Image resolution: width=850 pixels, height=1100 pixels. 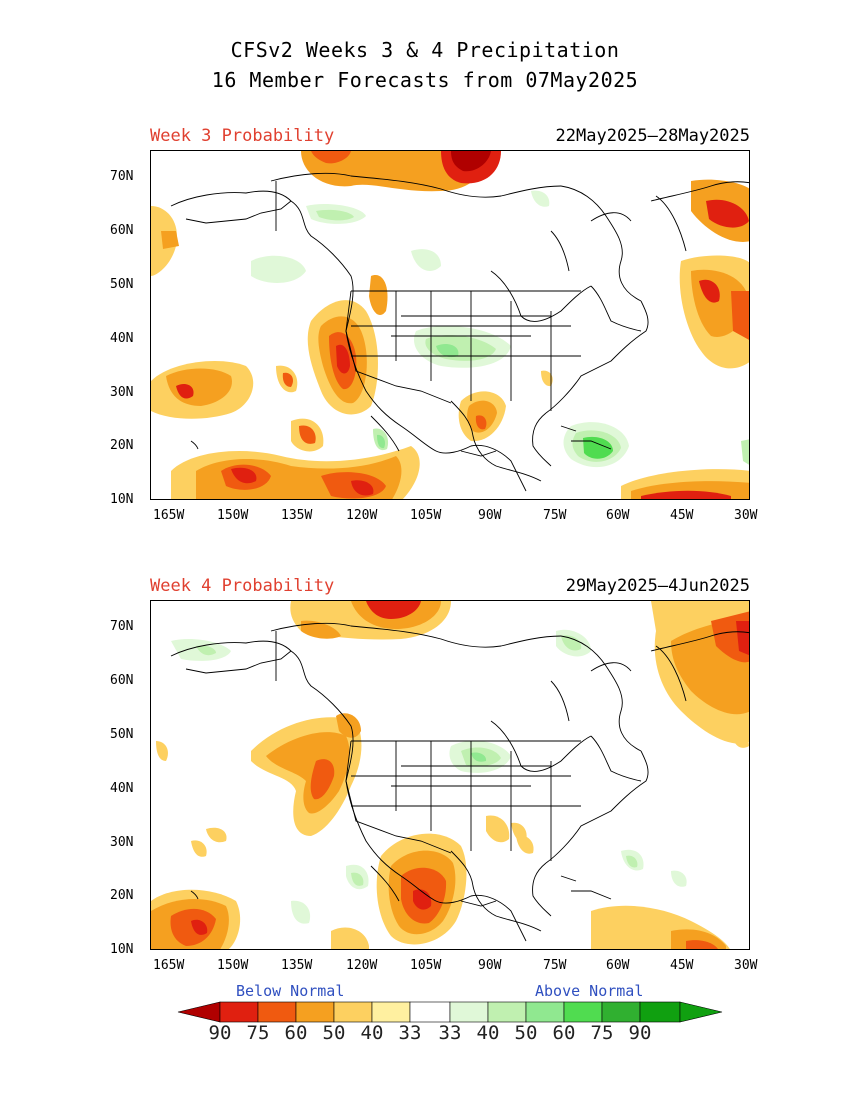 What do you see at coordinates (701, 1012) in the screenshot?
I see `legend-arrow-right` at bounding box center [701, 1012].